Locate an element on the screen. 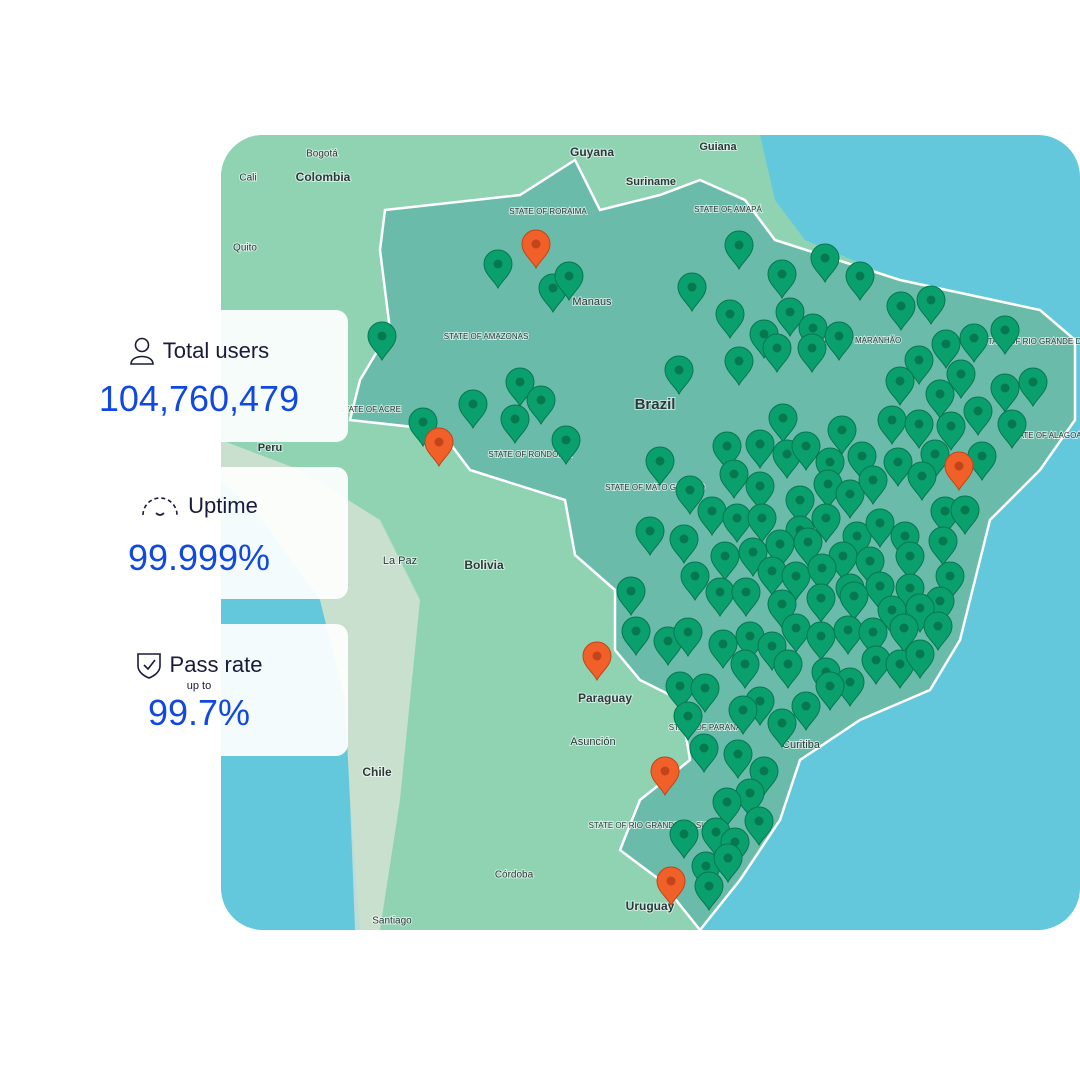  stat-label-row: Pass rate is located at coordinates (199, 665).